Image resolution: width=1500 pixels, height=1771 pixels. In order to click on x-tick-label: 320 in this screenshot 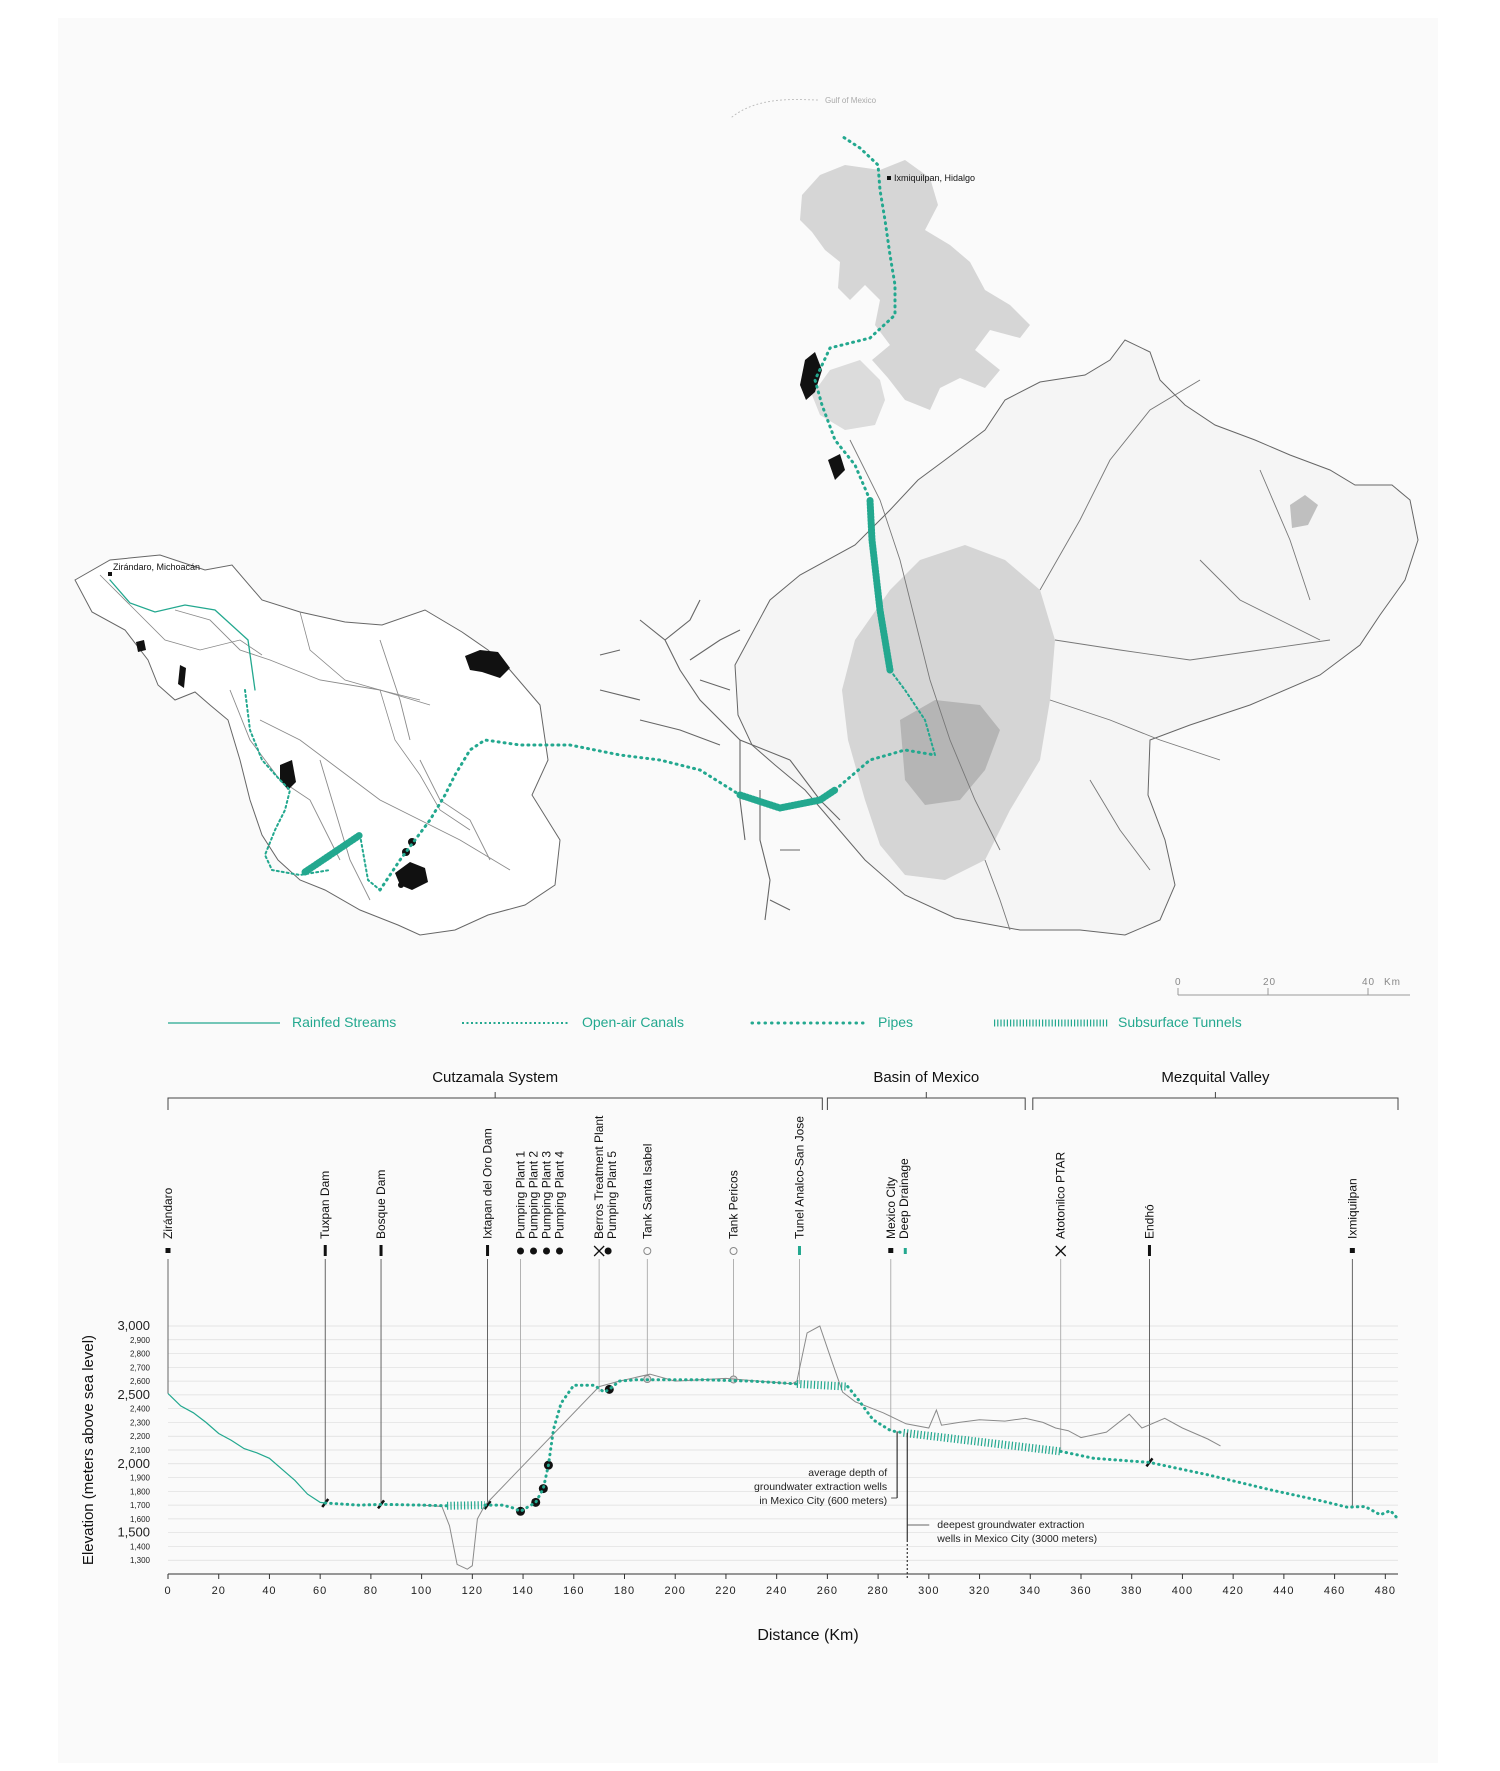, I will do `click(979, 1591)`.